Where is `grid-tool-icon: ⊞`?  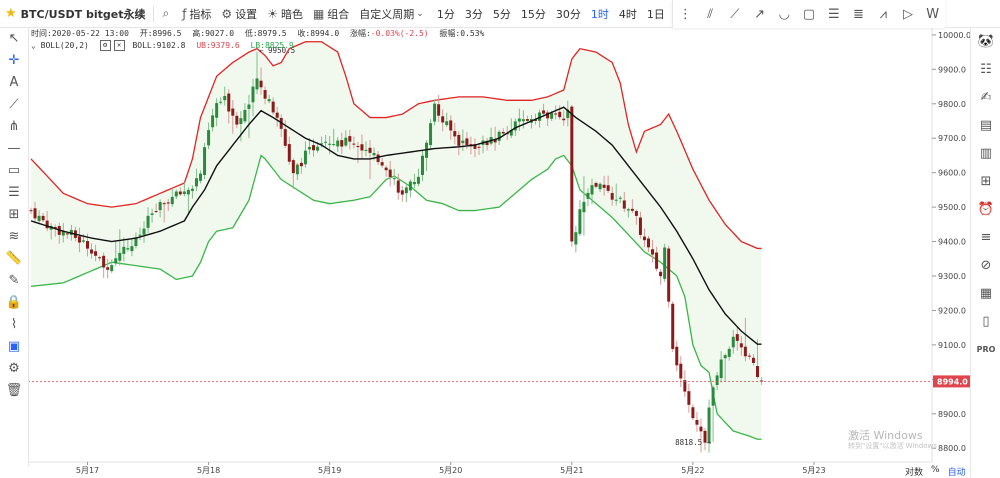 grid-tool-icon: ⊞ is located at coordinates (14, 214).